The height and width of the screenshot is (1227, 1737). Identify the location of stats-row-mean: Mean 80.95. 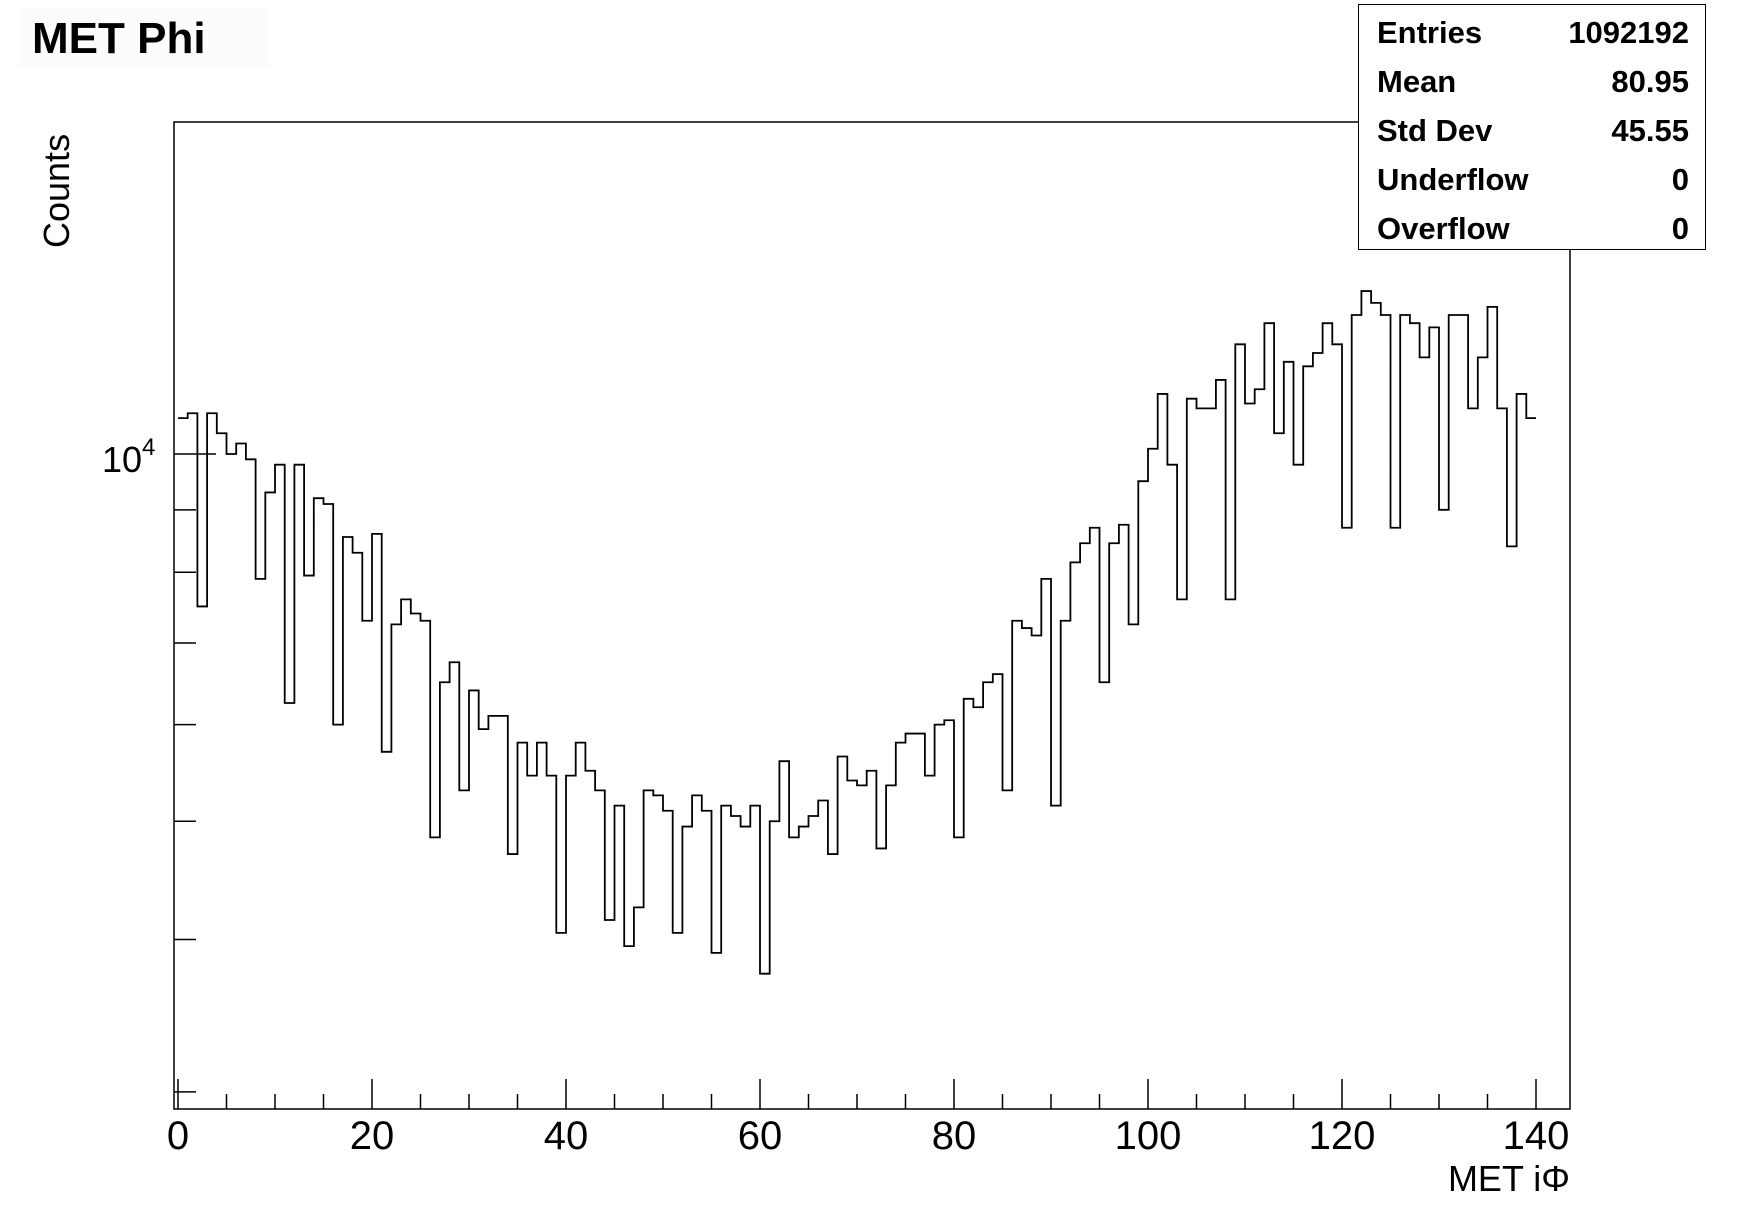
(1533, 84).